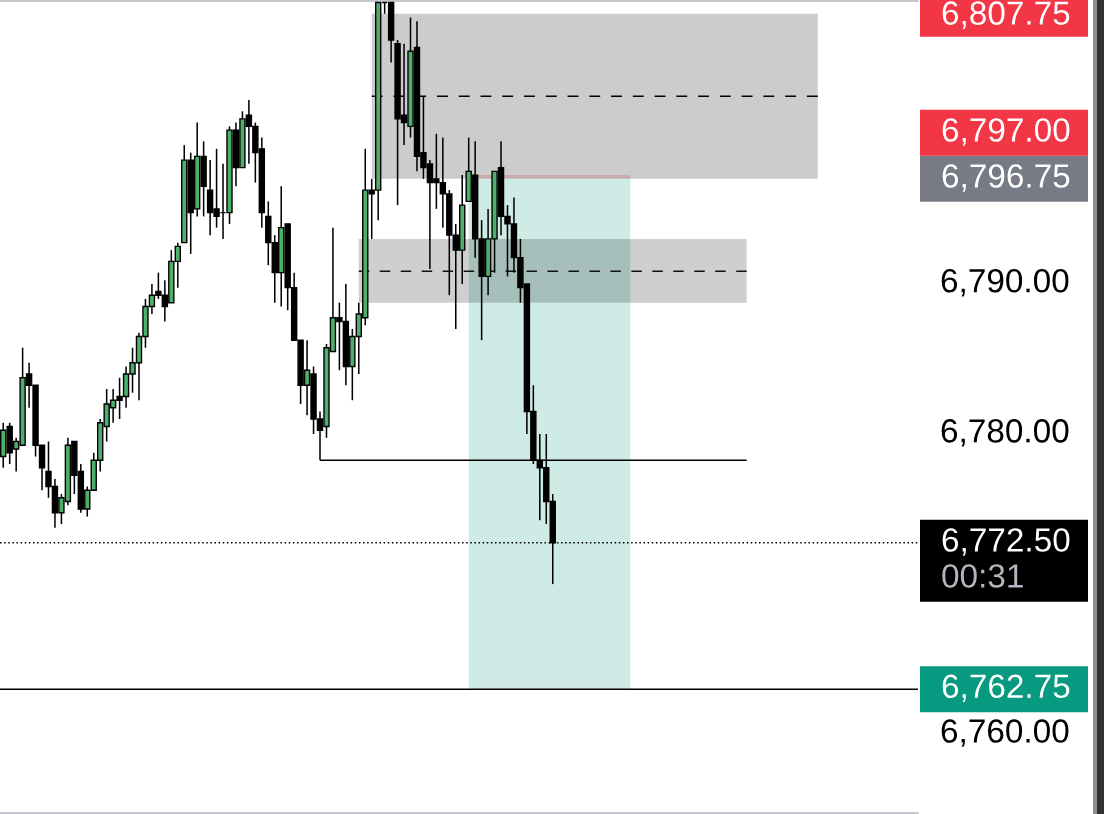 The width and height of the screenshot is (1104, 814). What do you see at coordinates (1006, 178) in the screenshot?
I see `text: 6,796.75` at bounding box center [1006, 178].